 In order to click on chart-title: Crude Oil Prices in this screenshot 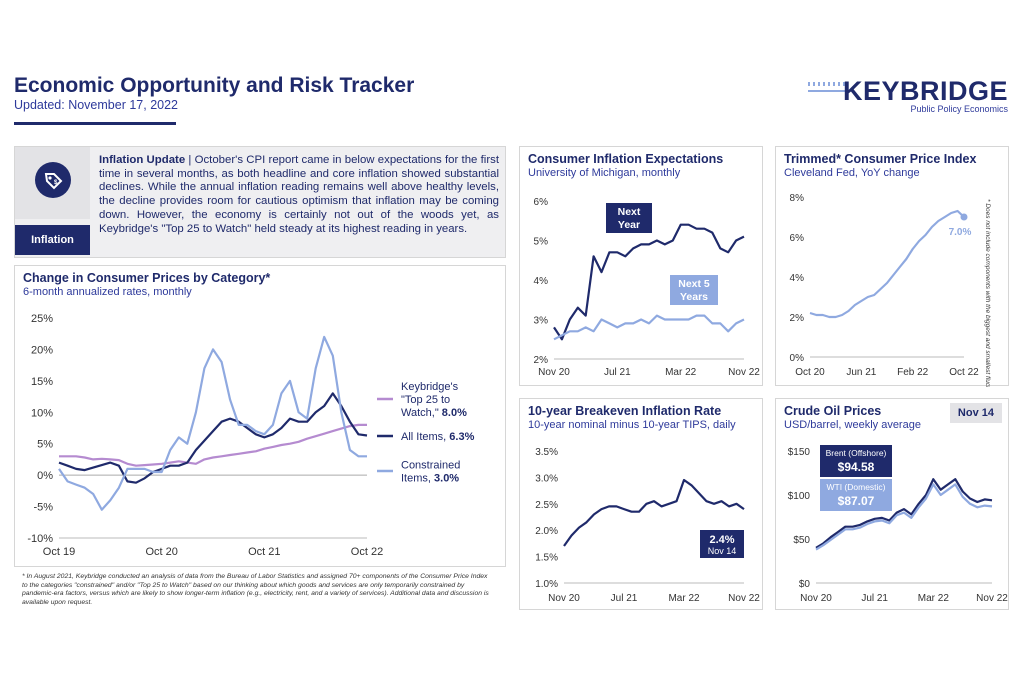, I will do `click(833, 411)`.